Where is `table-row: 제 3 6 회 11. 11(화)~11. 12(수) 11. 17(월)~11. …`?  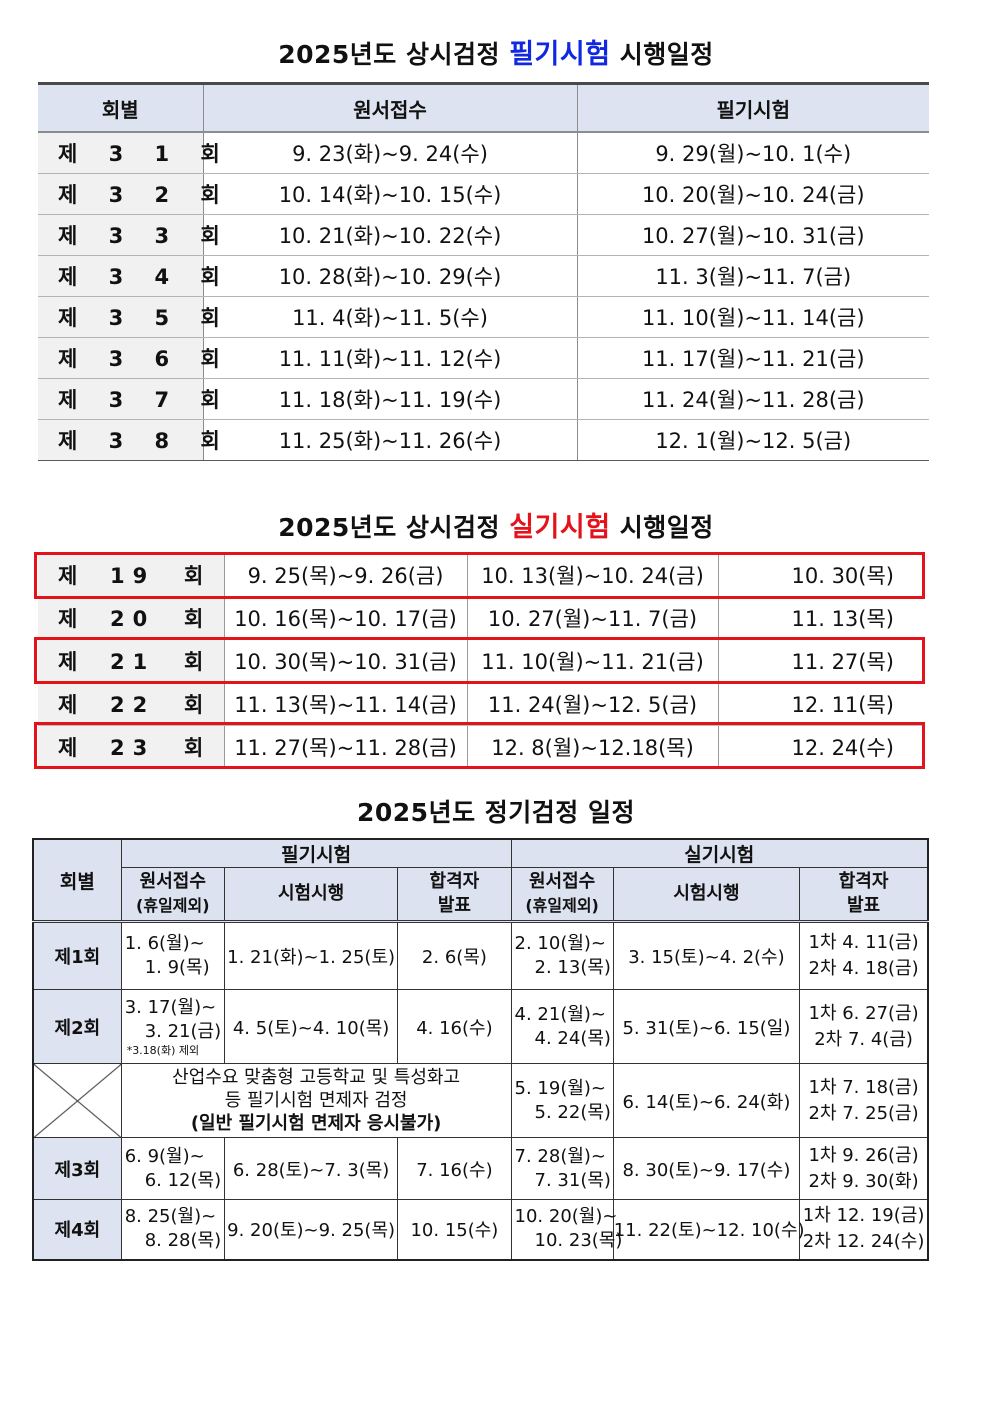
table-row: 제 3 6 회 11. 11(화)~11. 12(수) 11. 17(월)~11. … is located at coordinates (483, 358).